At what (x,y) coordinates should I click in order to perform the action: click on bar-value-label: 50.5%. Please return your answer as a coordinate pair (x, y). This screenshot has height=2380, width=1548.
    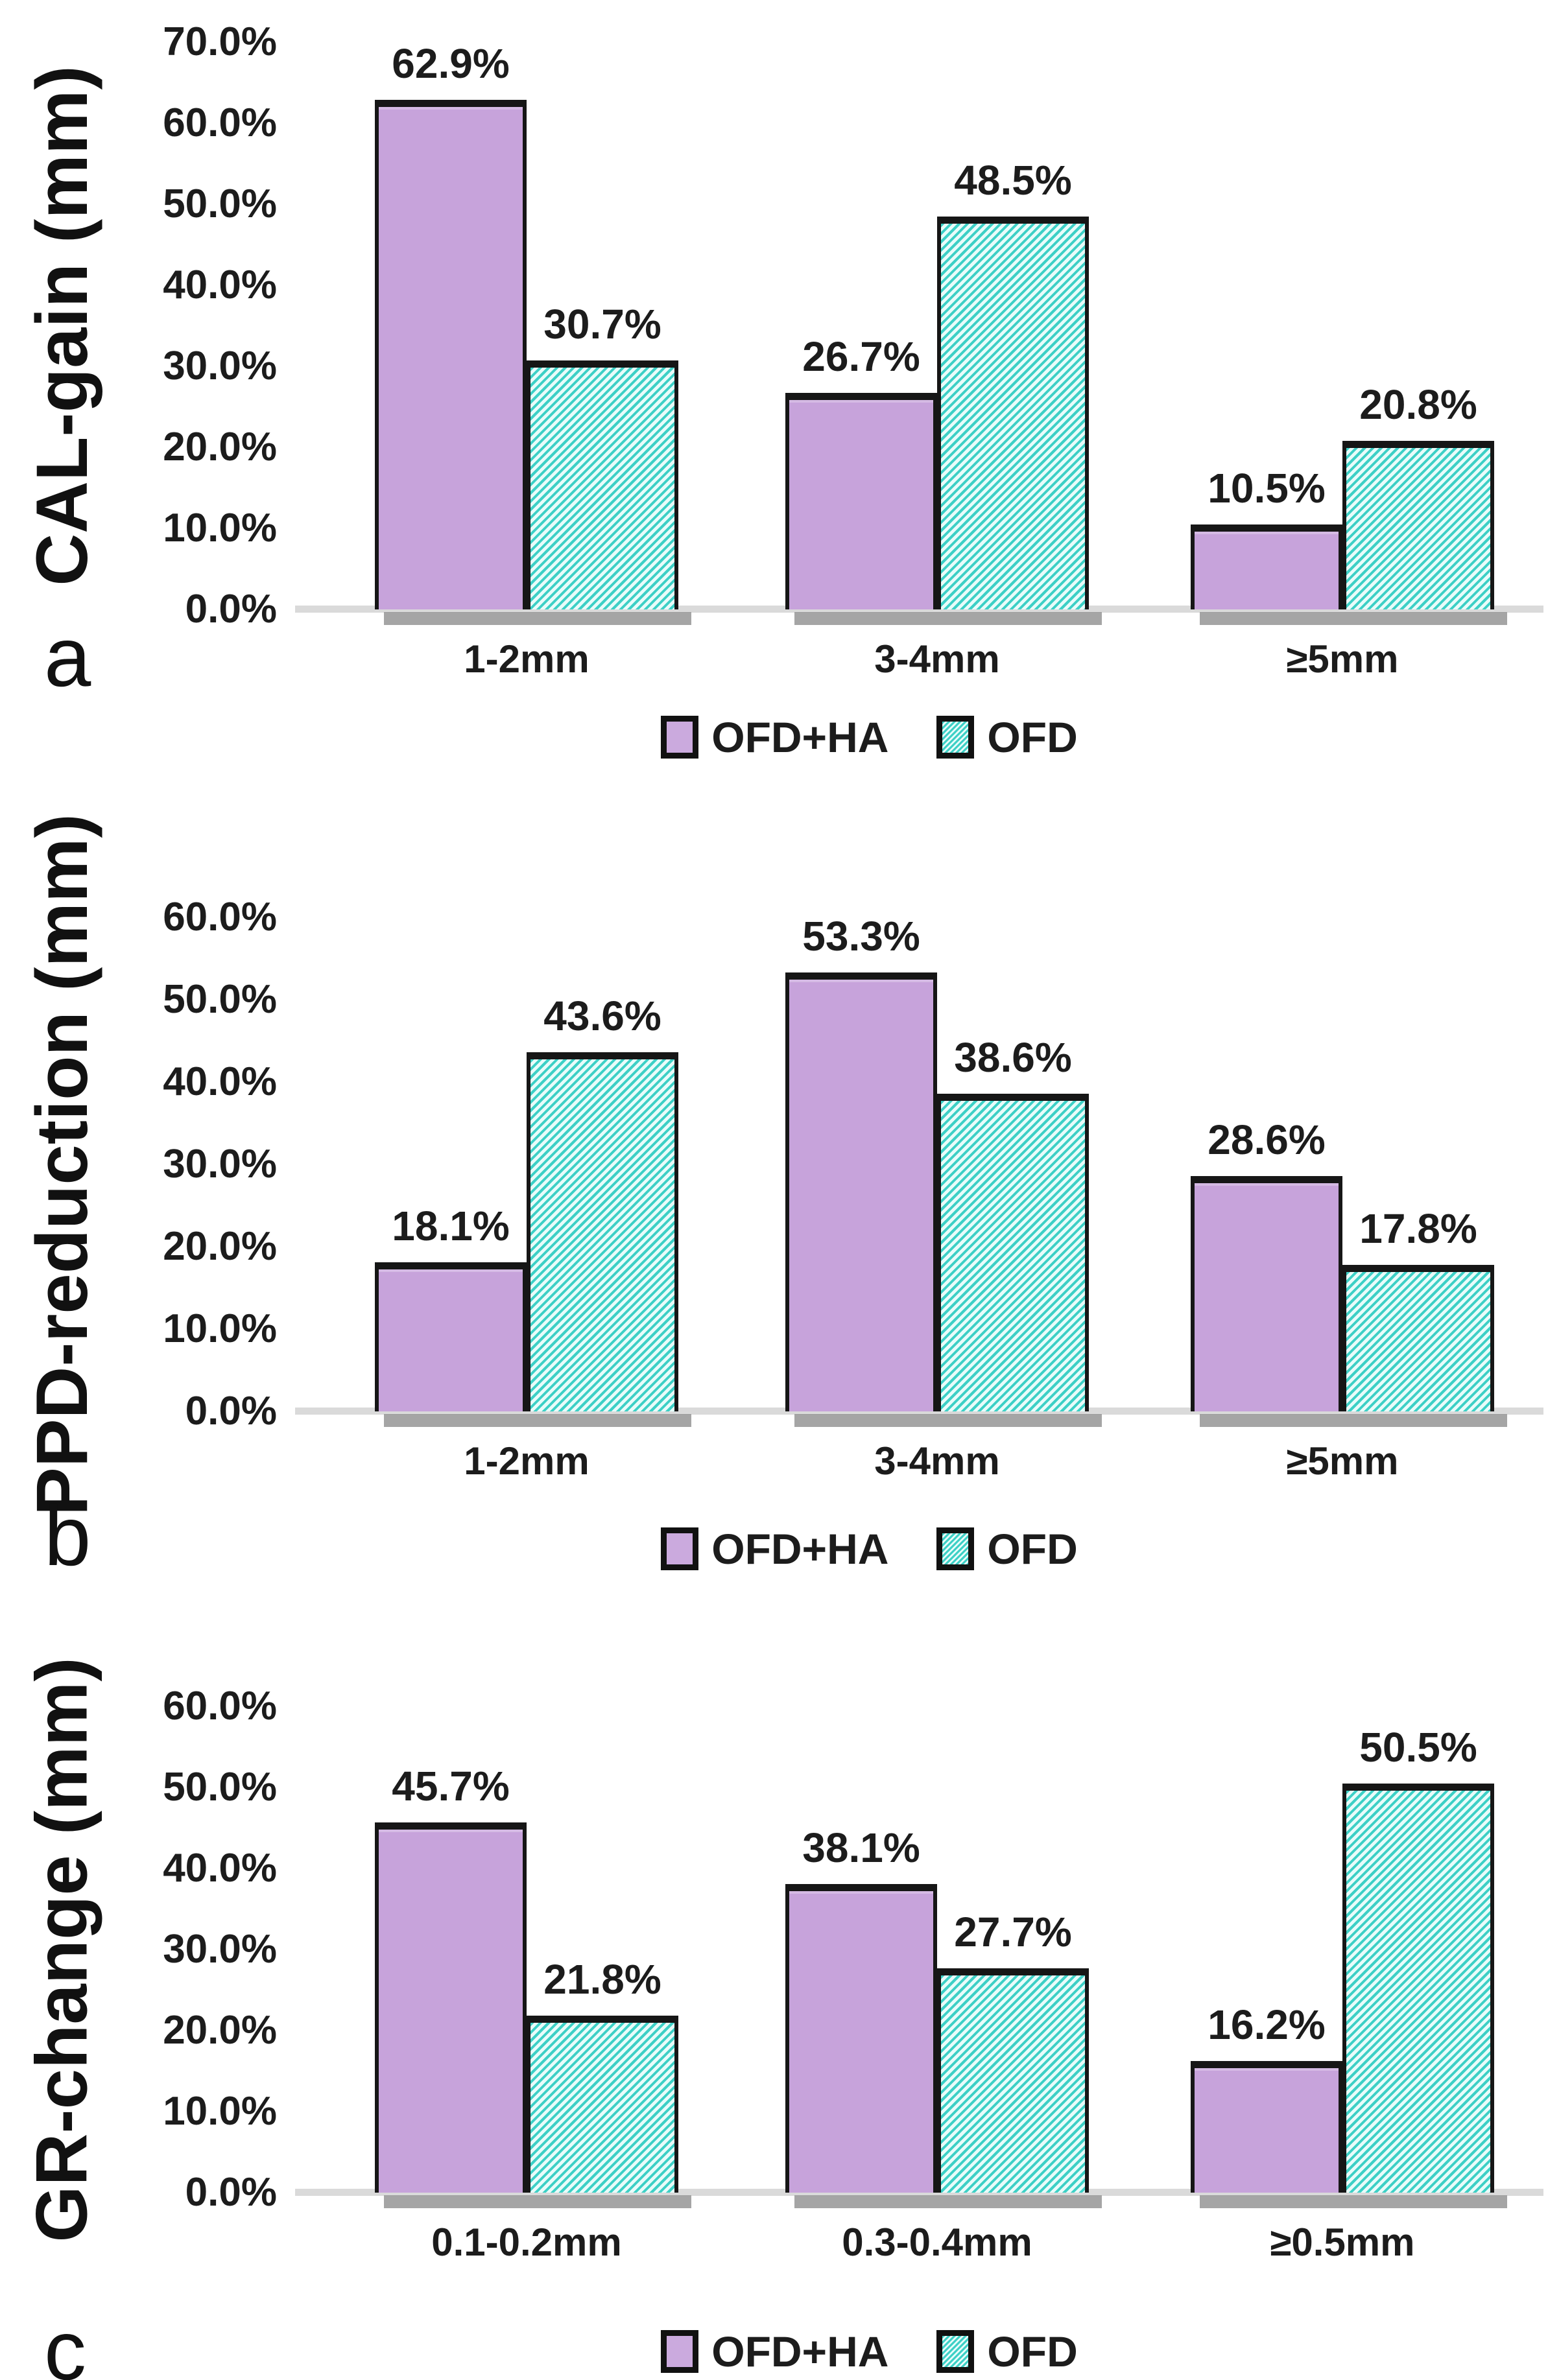
    Looking at the image, I should click on (1418, 1747).